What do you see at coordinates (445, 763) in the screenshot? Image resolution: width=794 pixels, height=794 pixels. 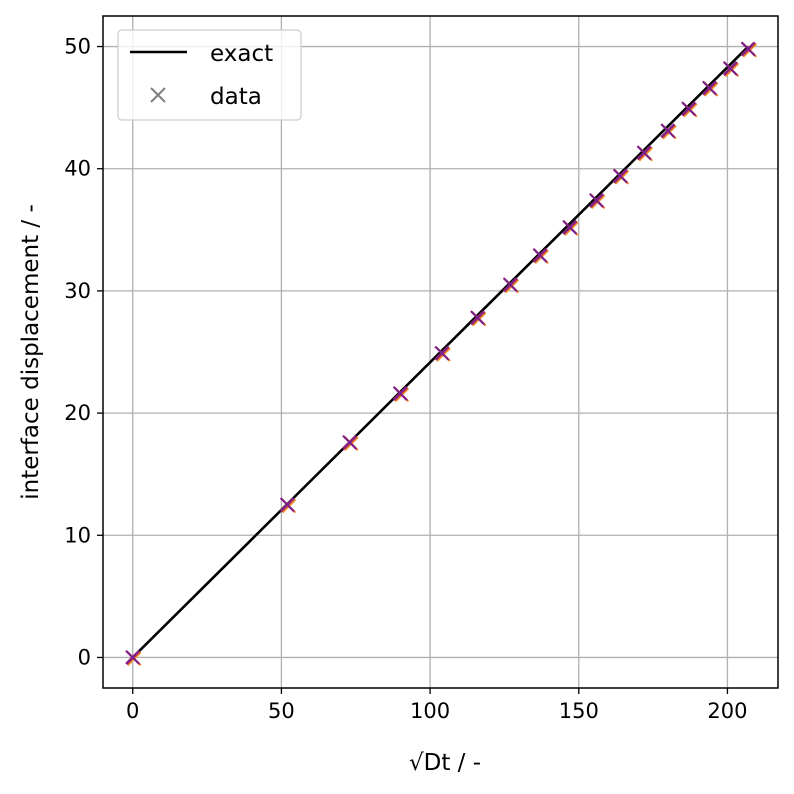 I see `x-axis-label: √Dt / -` at bounding box center [445, 763].